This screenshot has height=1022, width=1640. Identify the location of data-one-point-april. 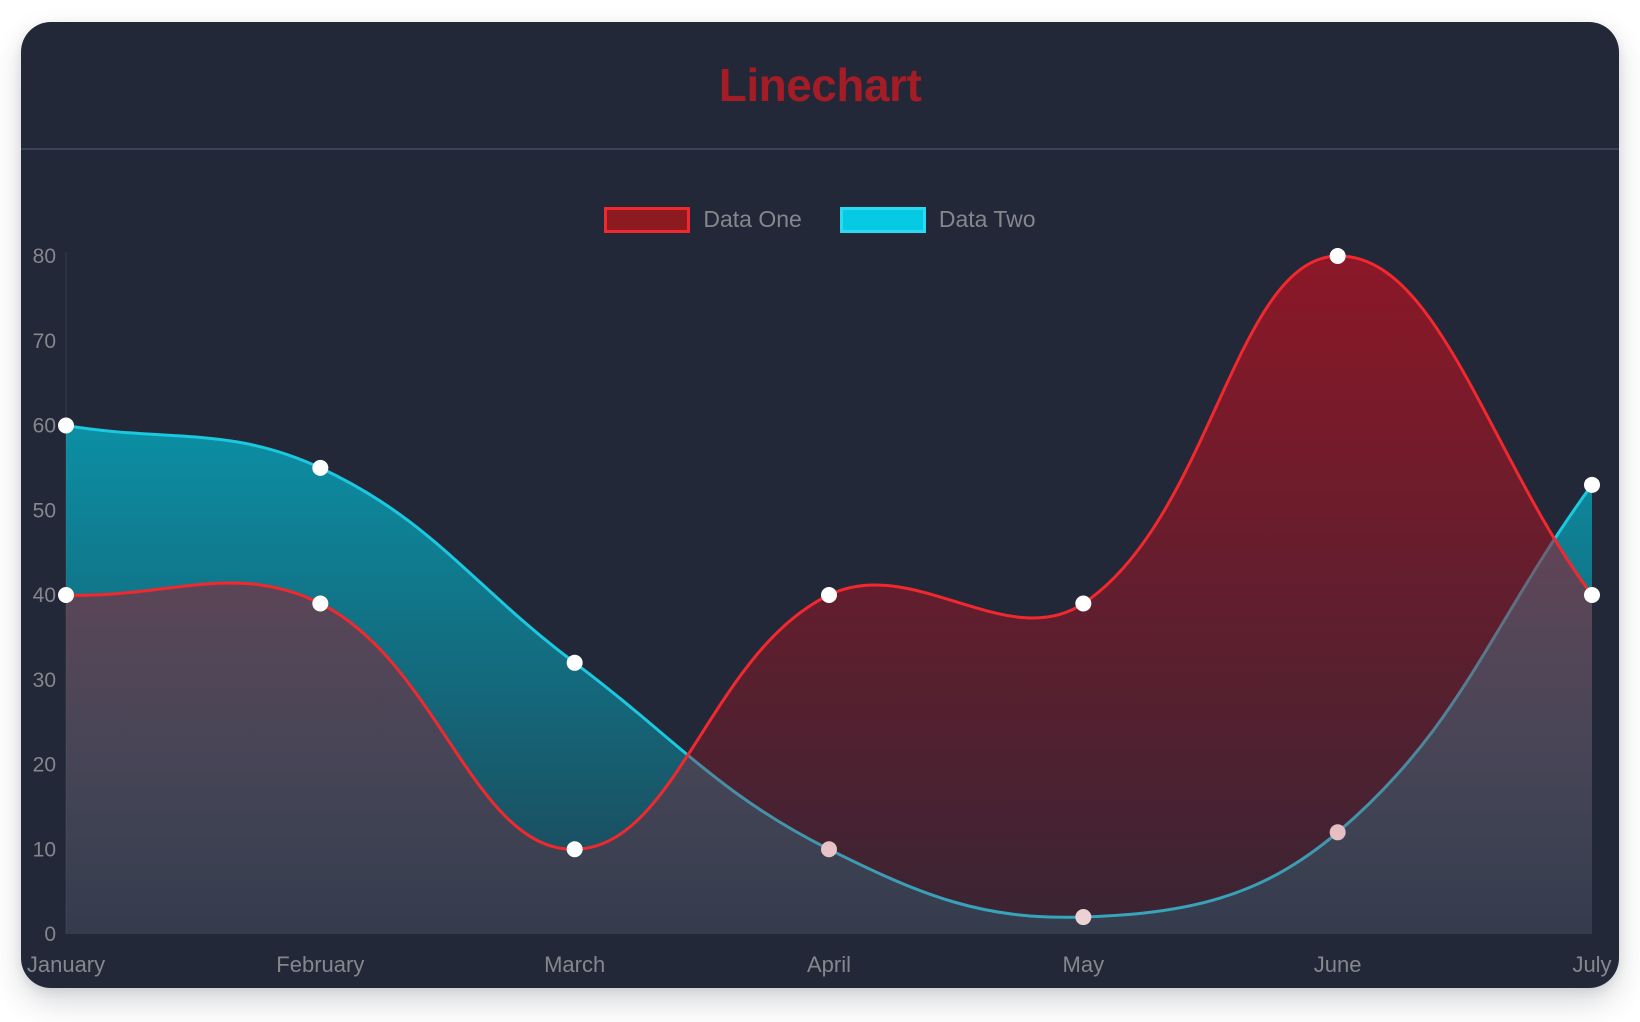
(829, 595).